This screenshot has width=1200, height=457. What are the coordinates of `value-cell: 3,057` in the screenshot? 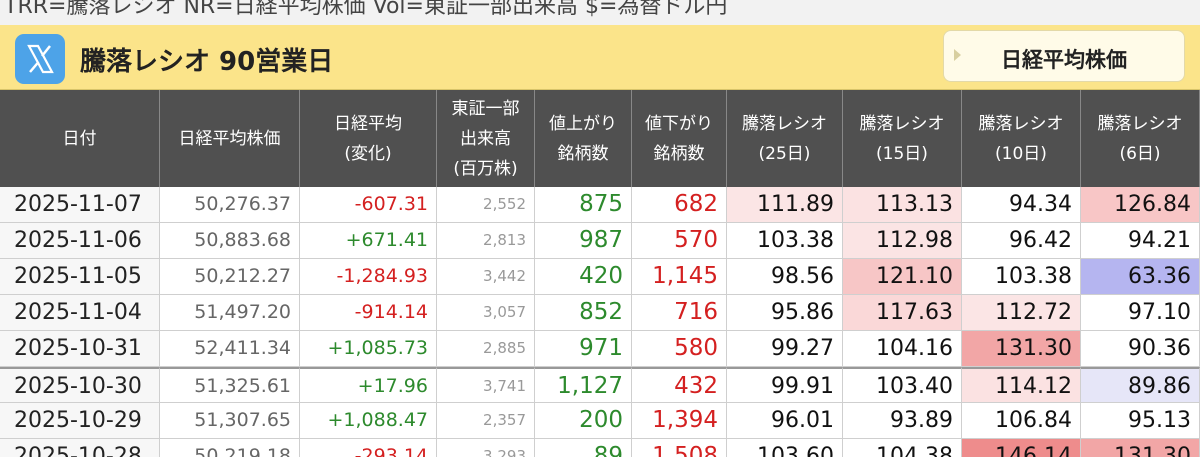 It's located at (486, 313).